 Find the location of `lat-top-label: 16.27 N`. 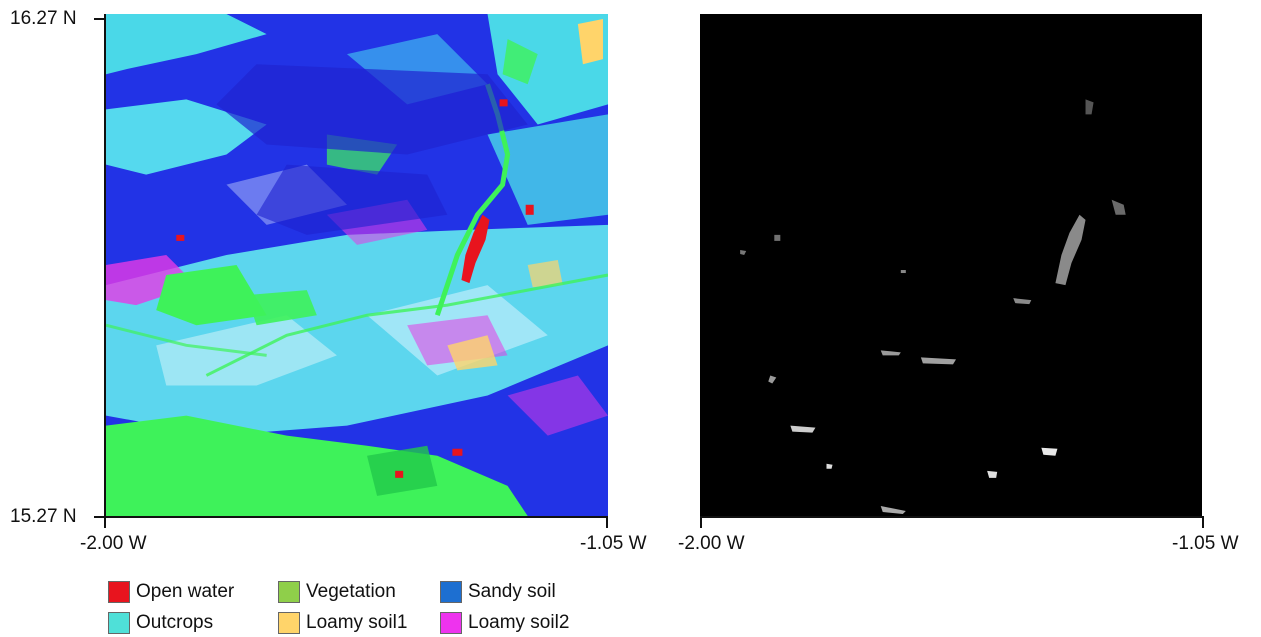

lat-top-label: 16.27 N is located at coordinates (43, 18).